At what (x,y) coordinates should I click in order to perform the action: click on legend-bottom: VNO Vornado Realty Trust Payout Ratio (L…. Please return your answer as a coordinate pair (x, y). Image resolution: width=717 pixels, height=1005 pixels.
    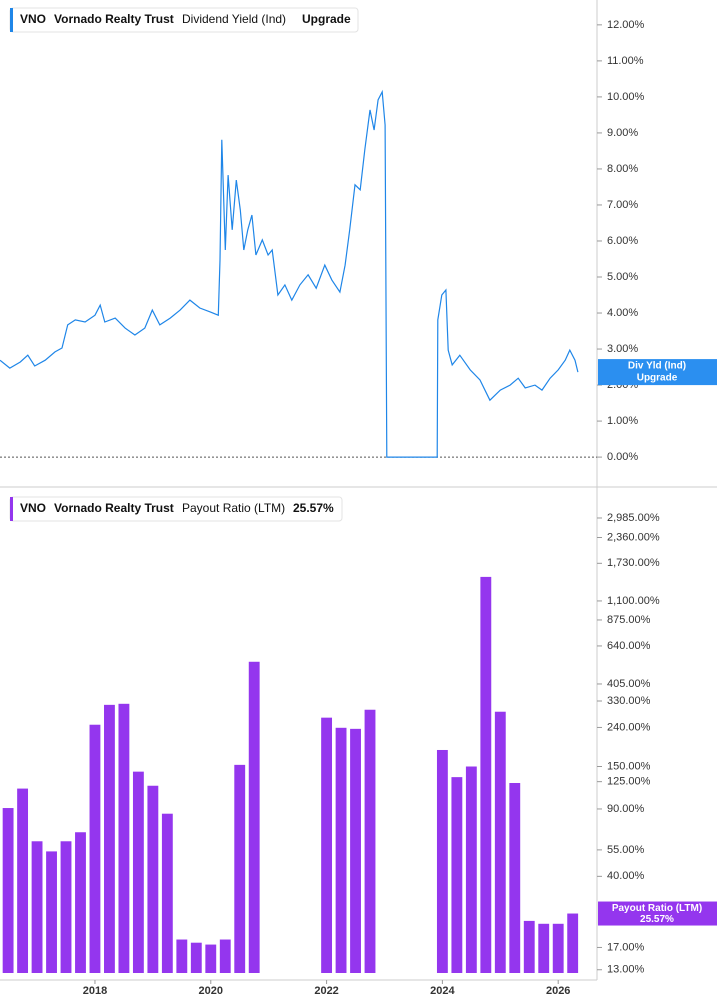
    Looking at the image, I should click on (176, 509).